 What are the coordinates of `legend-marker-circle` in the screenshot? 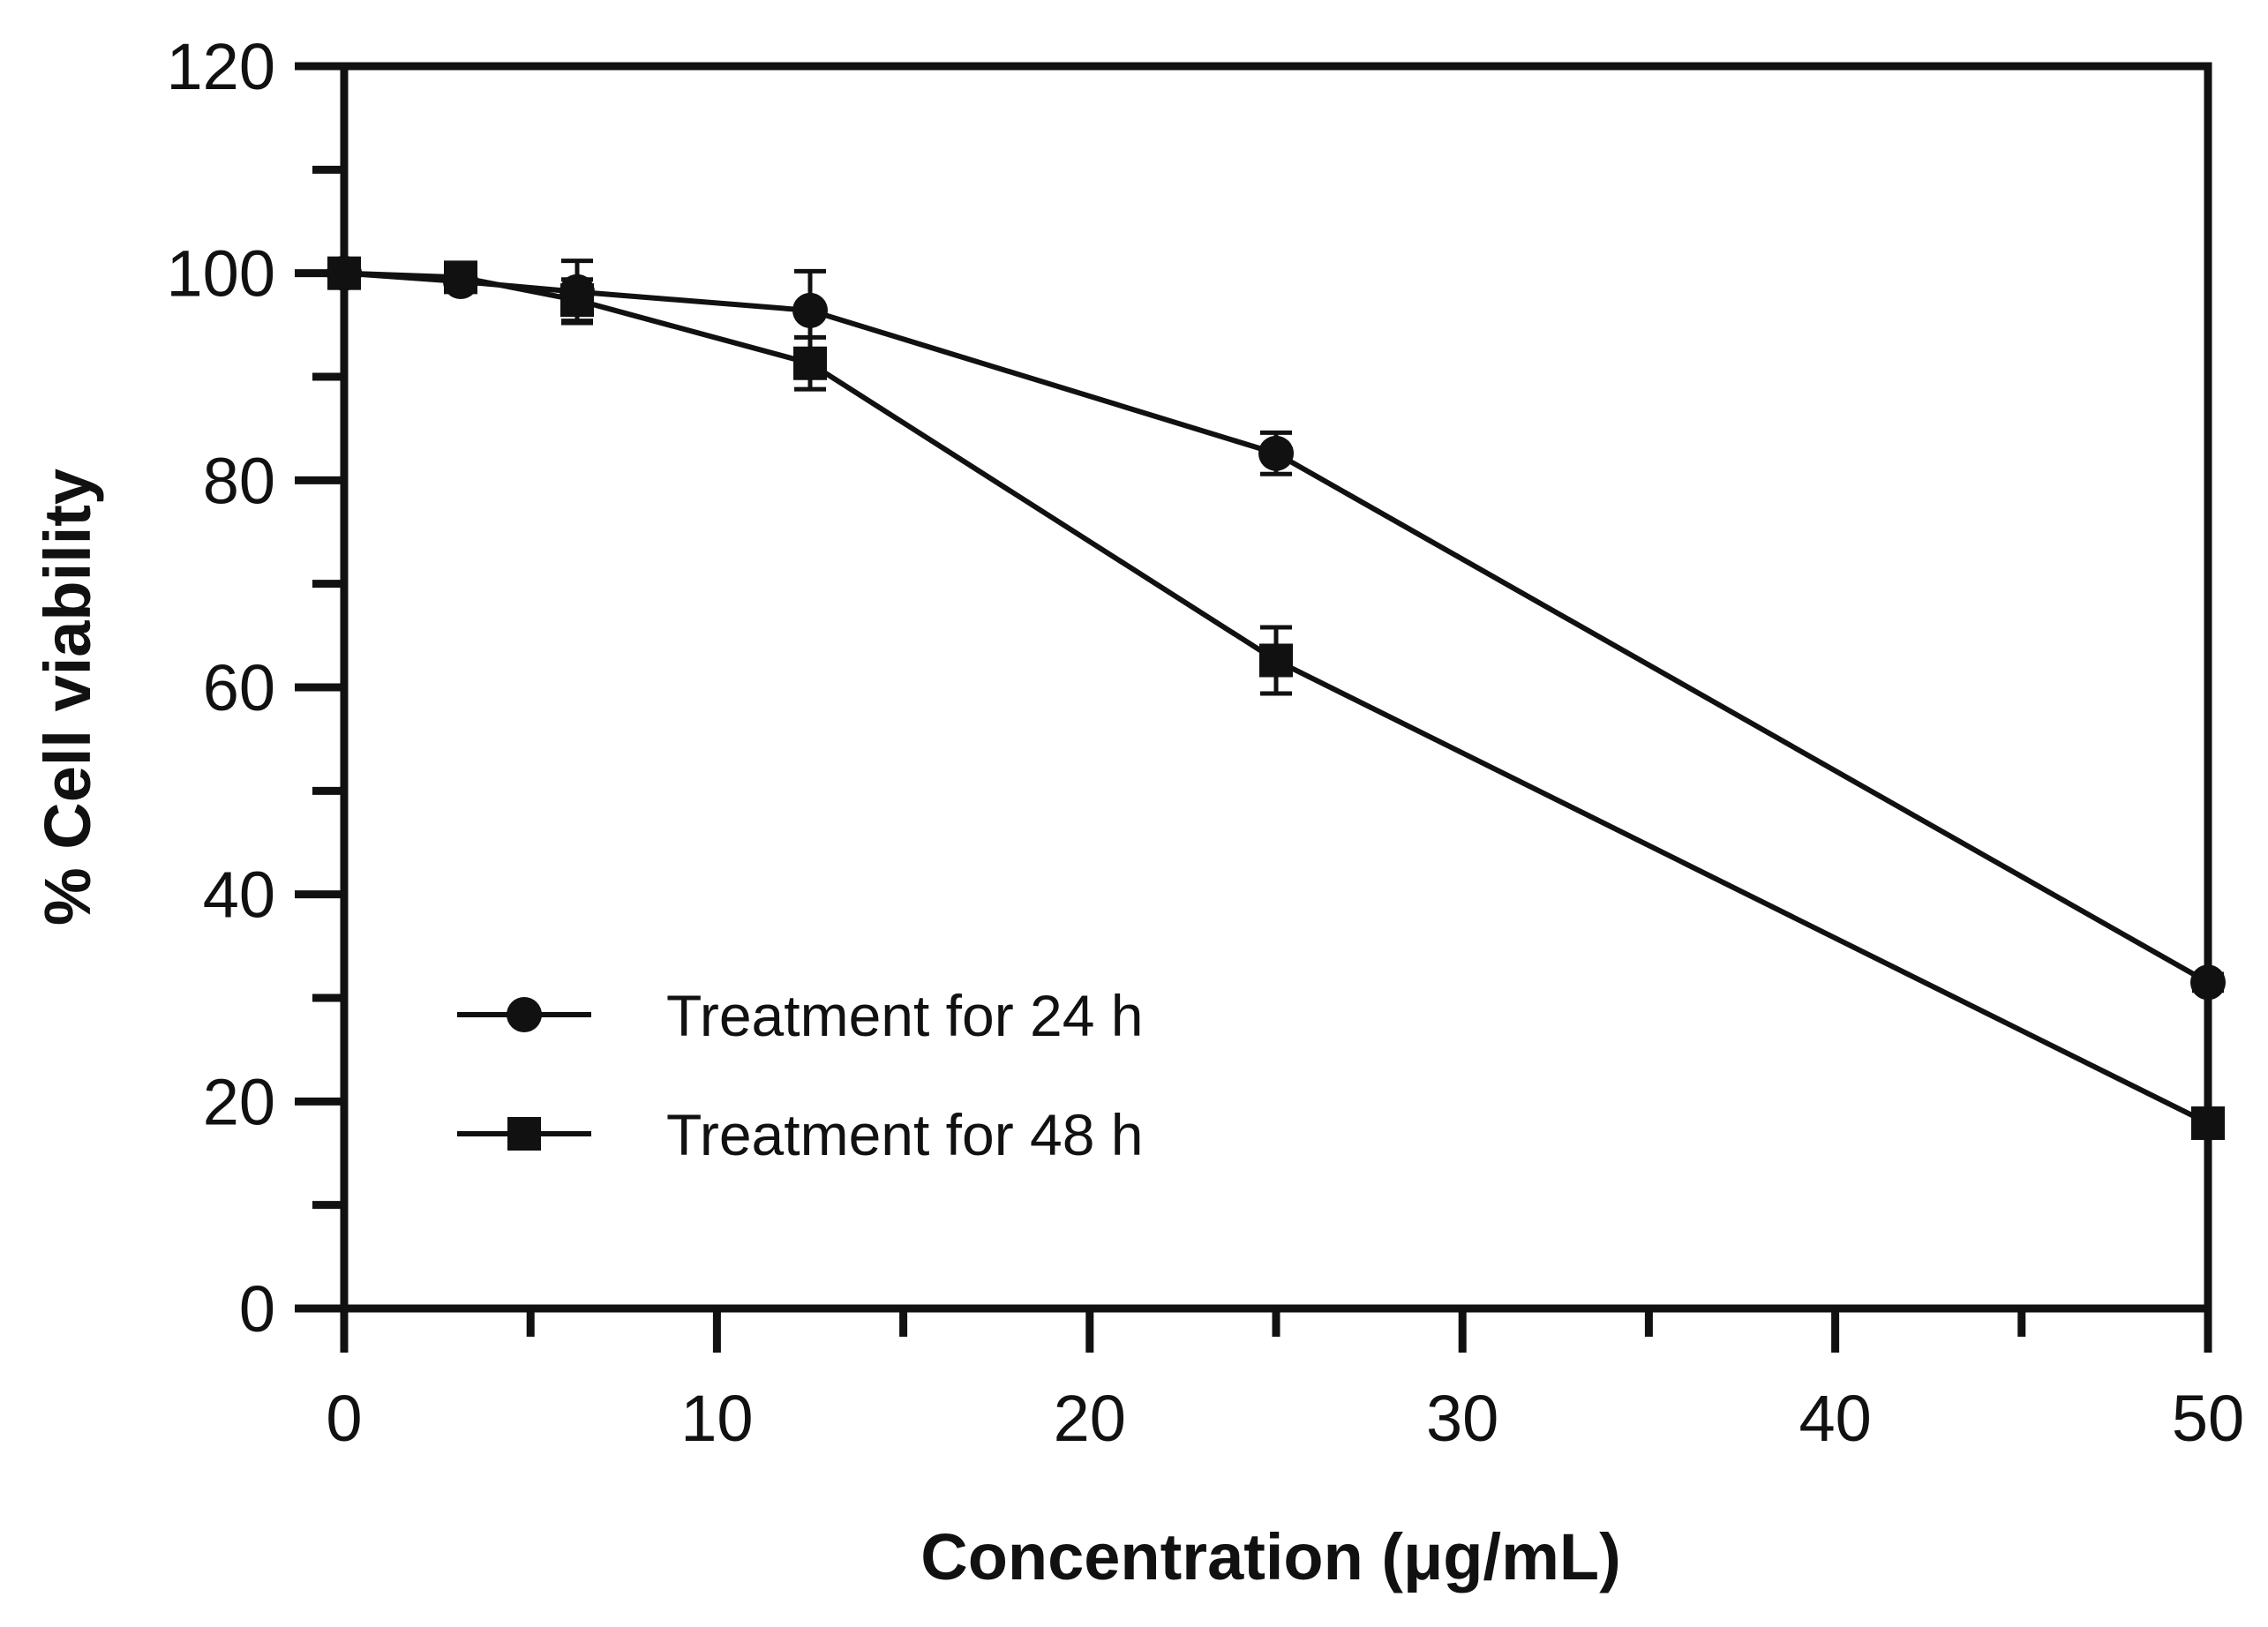 It's located at (524, 1014).